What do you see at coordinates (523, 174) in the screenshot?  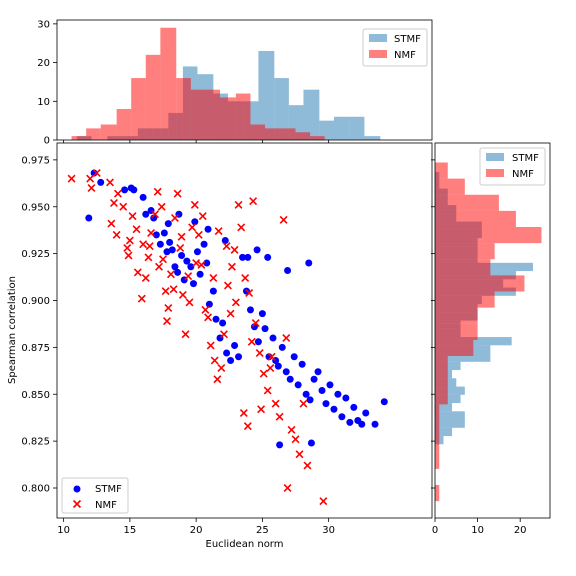 I see `right-legend-label-nmf: NMF` at bounding box center [523, 174].